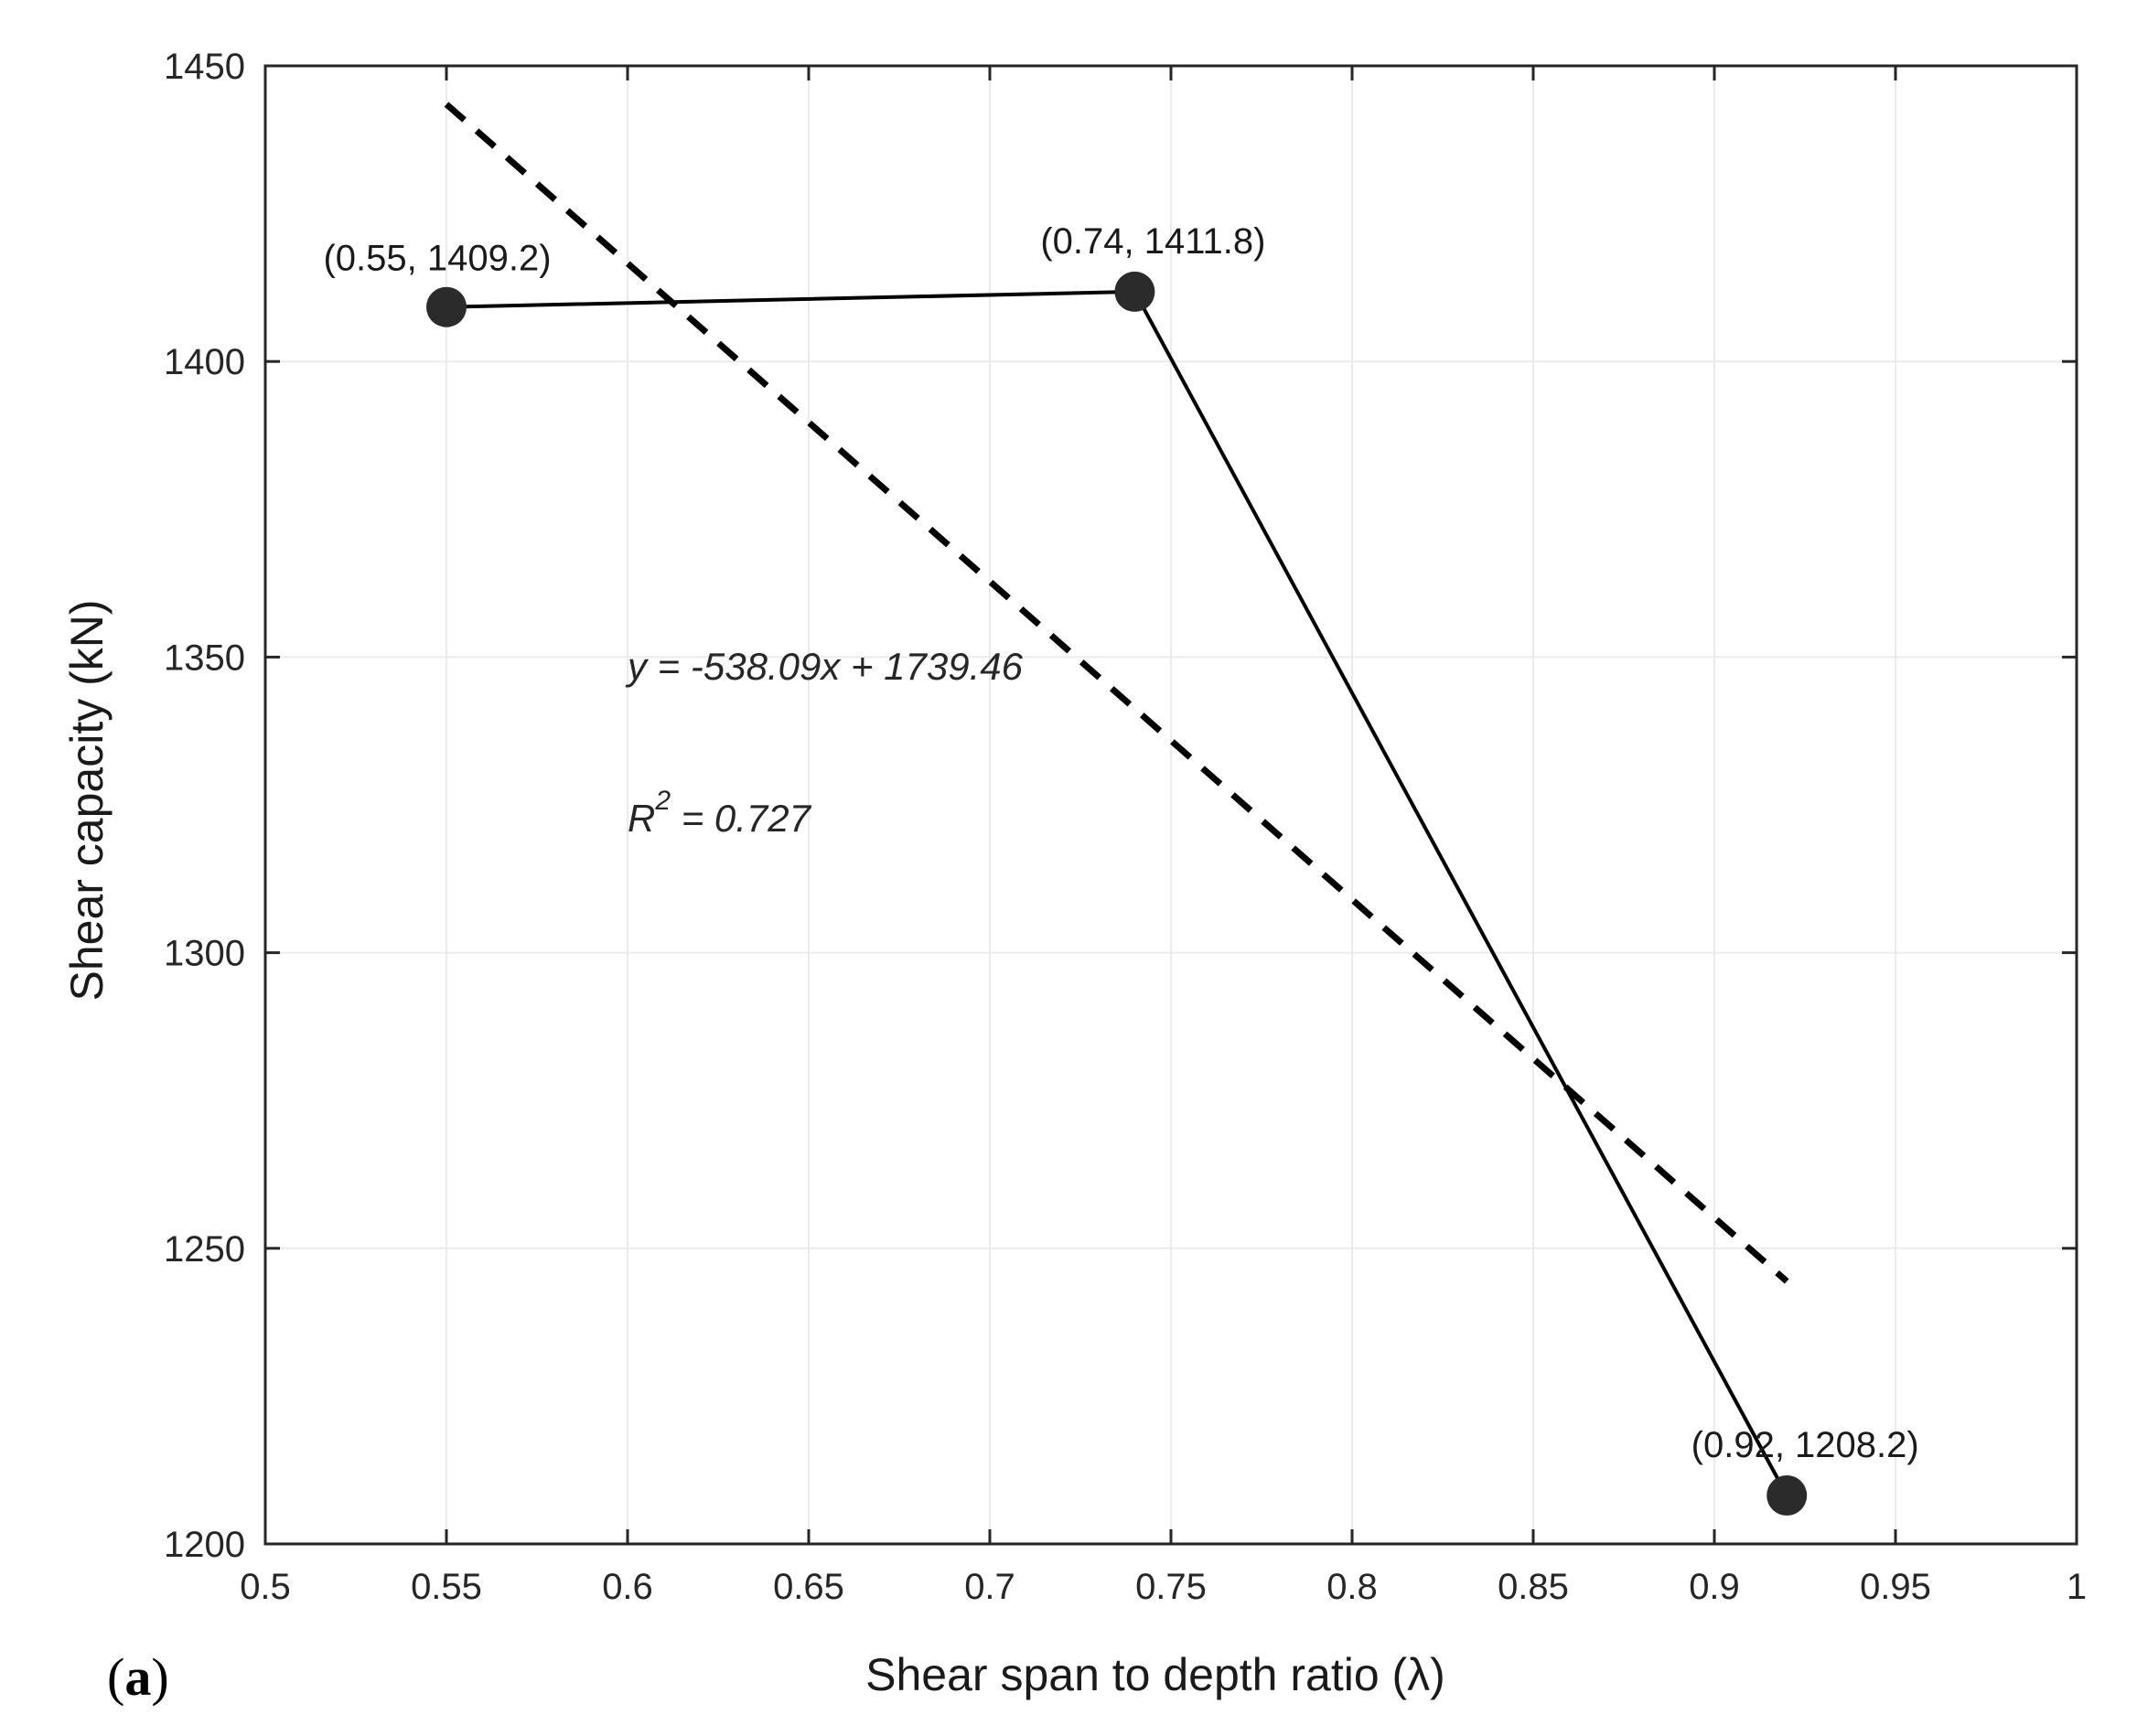  Describe the element at coordinates (662, 801) in the screenshot. I see `r-squared-exponent: 2` at that location.